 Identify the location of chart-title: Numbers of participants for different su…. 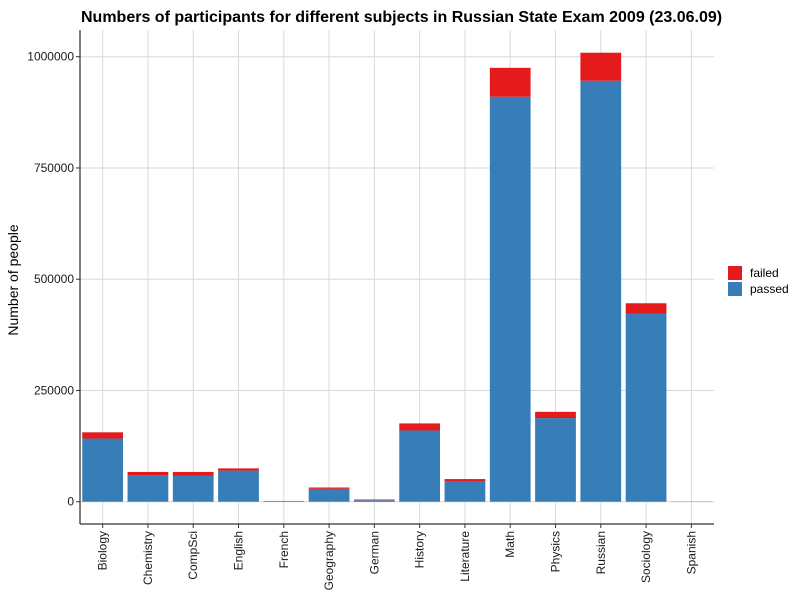
(401, 17).